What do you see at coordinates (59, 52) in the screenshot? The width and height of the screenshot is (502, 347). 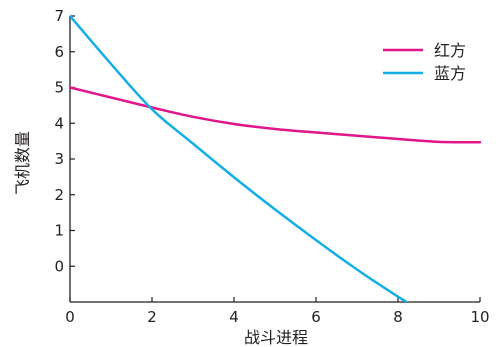 I see `y-tick-label: 6` at bounding box center [59, 52].